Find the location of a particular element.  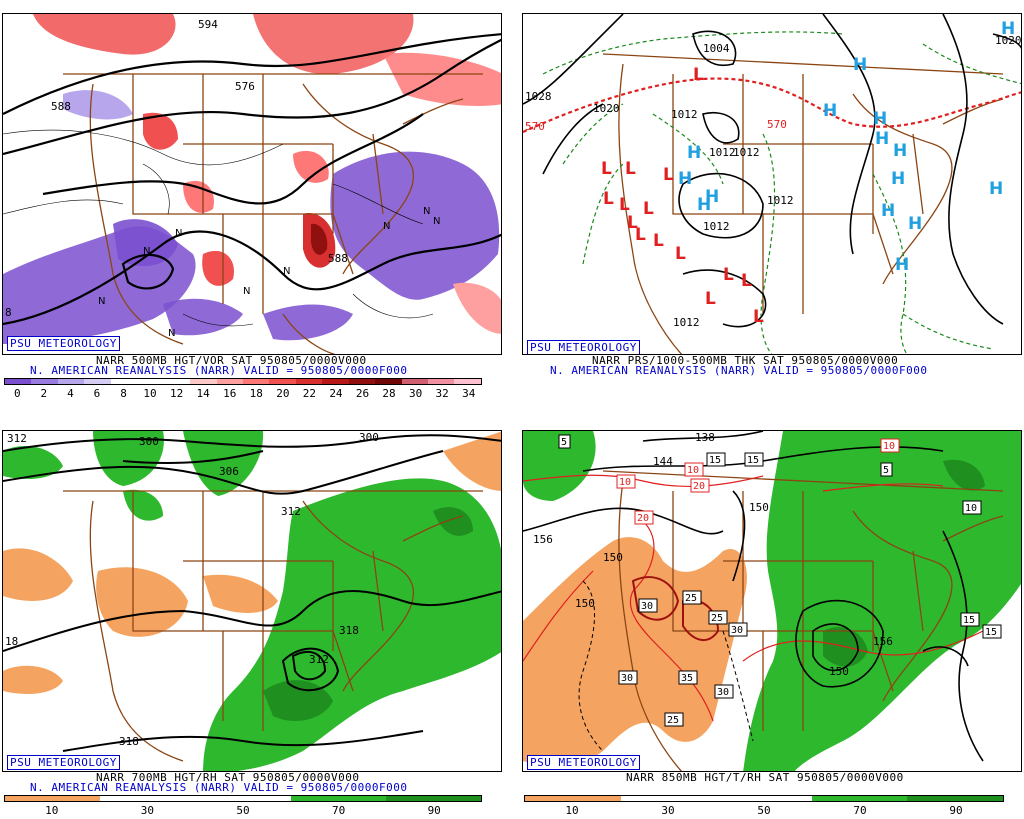

contour-label: 312 is located at coordinates (291, 511).